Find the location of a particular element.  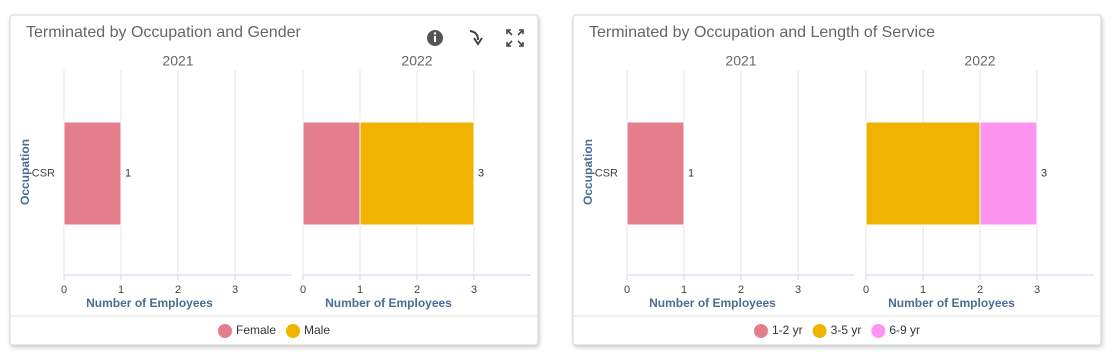

legend-label: 6-9 yr is located at coordinates (904, 330).